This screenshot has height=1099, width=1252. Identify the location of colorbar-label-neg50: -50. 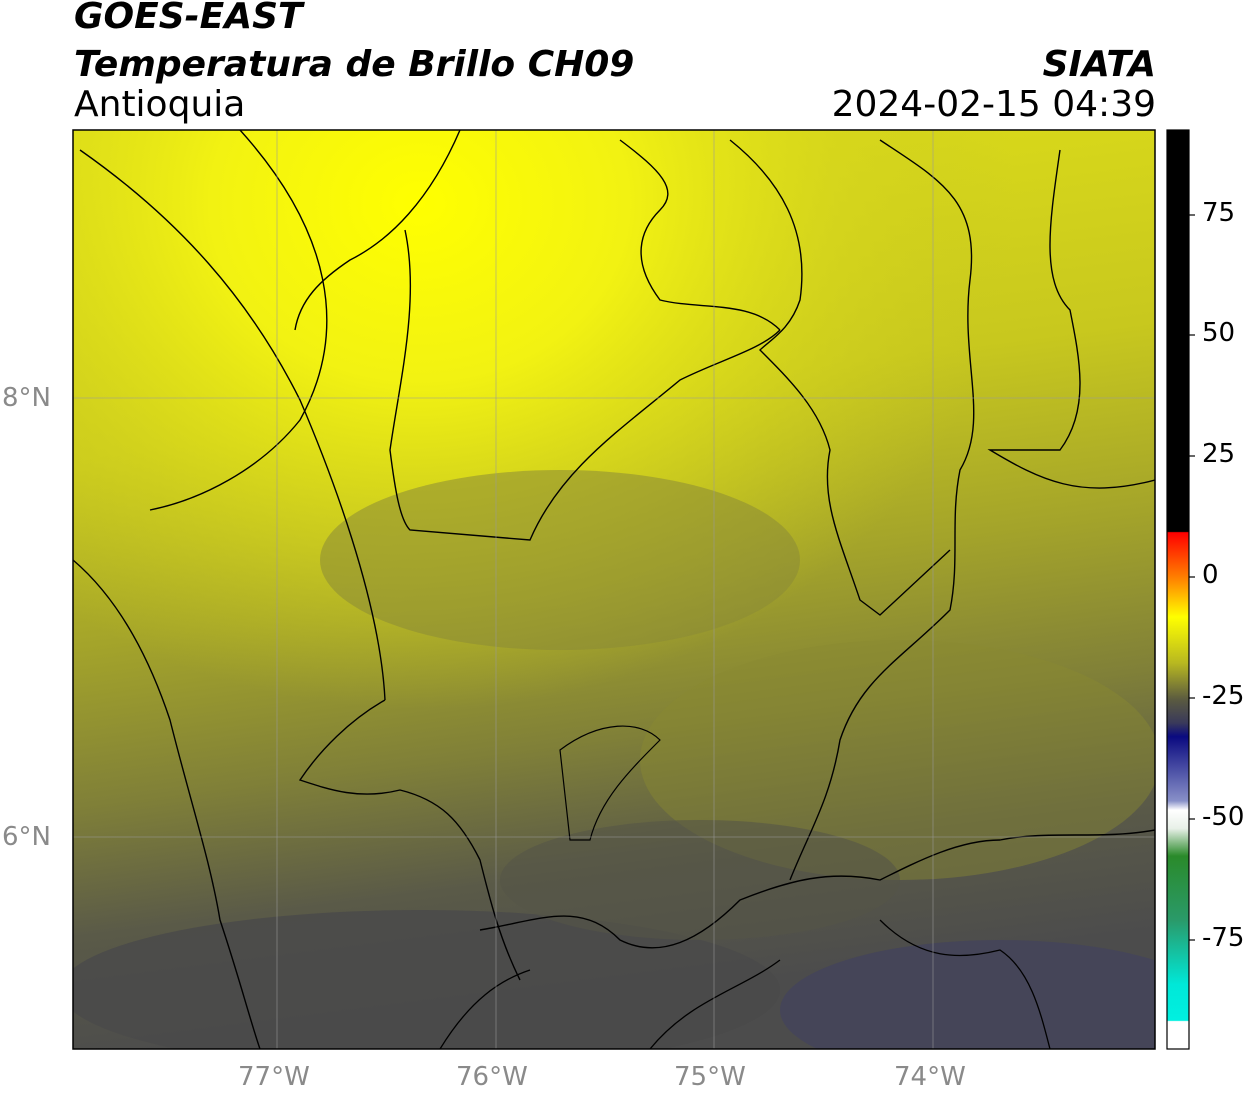
(1223, 817).